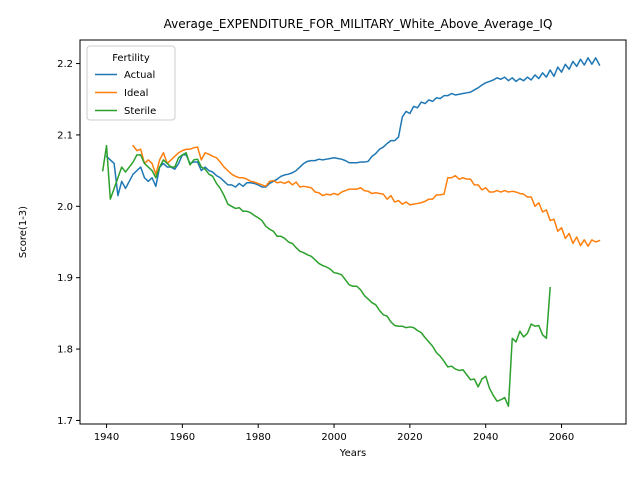  Describe the element at coordinates (136, 93) in the screenshot. I see `legend-label-ideal: Ideal` at that location.